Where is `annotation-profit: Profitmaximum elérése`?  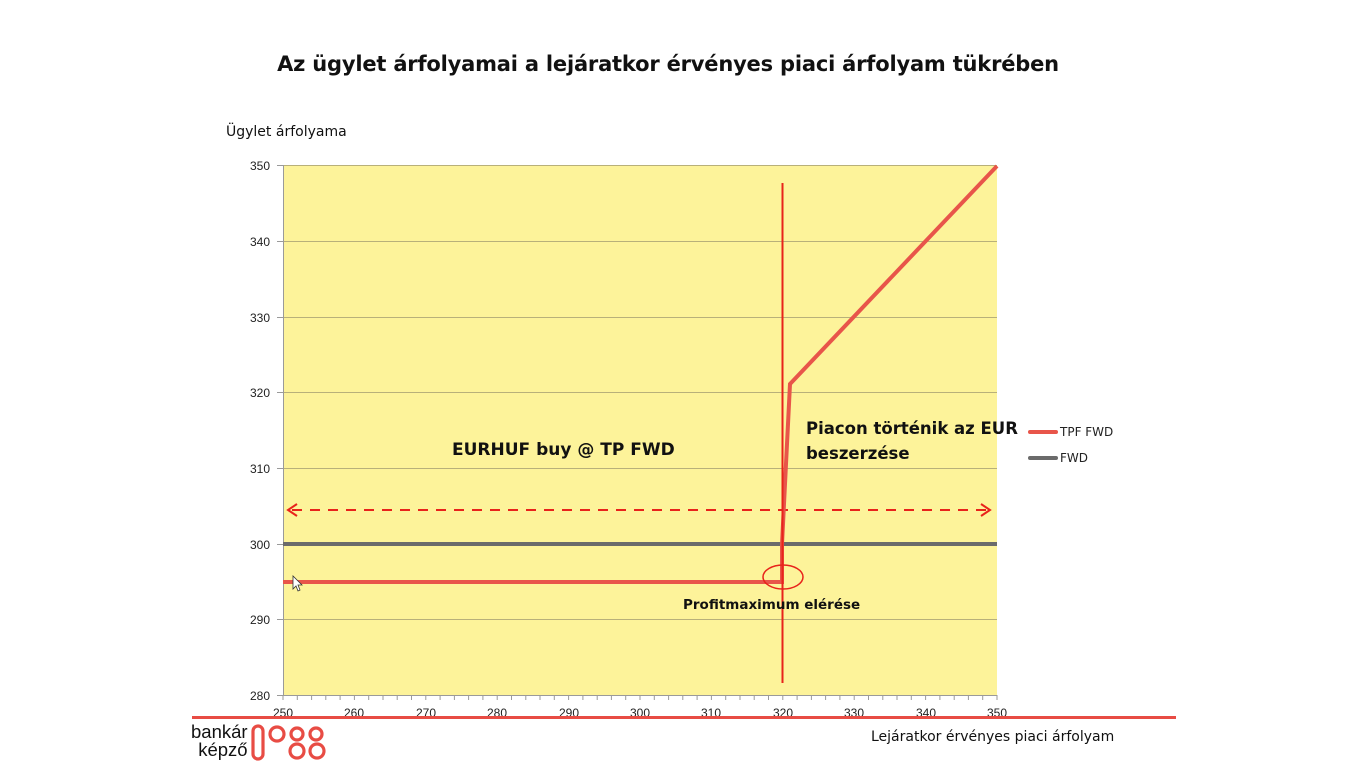
annotation-profit: Profitmaximum elérése is located at coordinates (772, 605).